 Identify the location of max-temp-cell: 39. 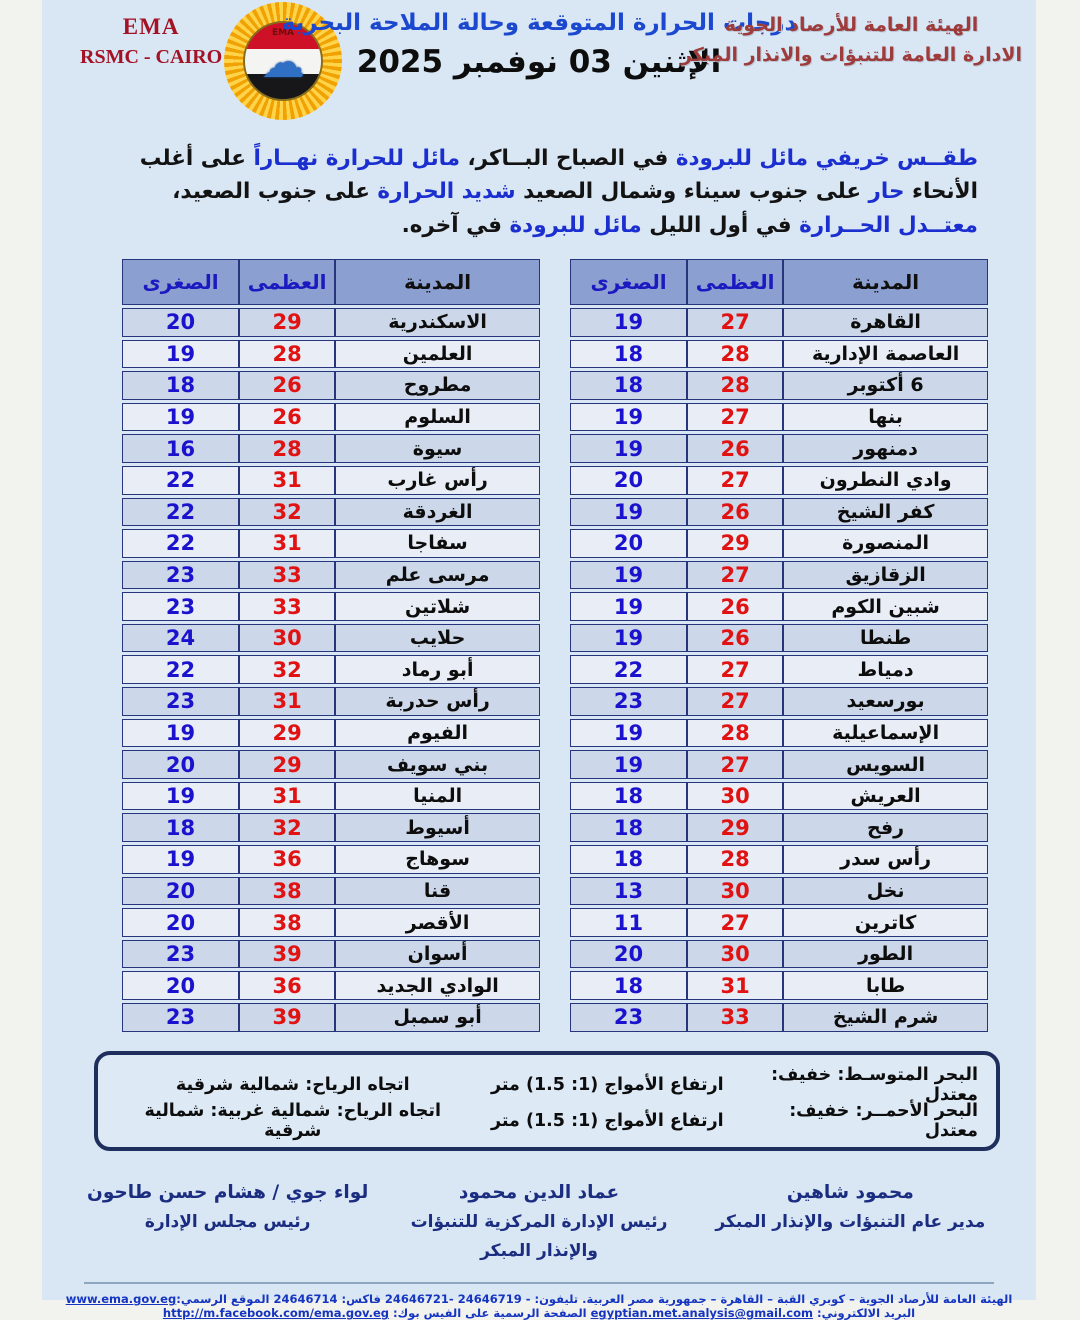
(287, 1017).